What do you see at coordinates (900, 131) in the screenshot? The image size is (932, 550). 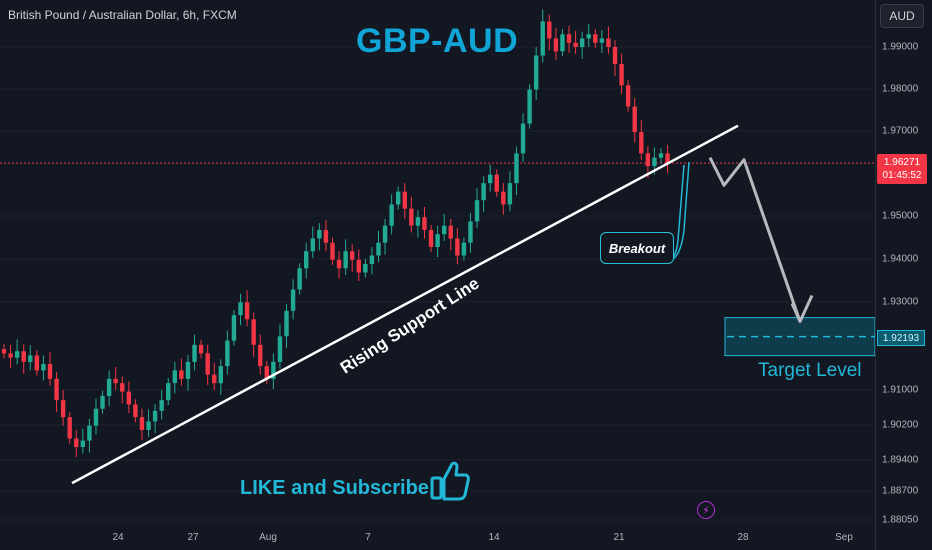 I see `price-tick: 1.97000` at bounding box center [900, 131].